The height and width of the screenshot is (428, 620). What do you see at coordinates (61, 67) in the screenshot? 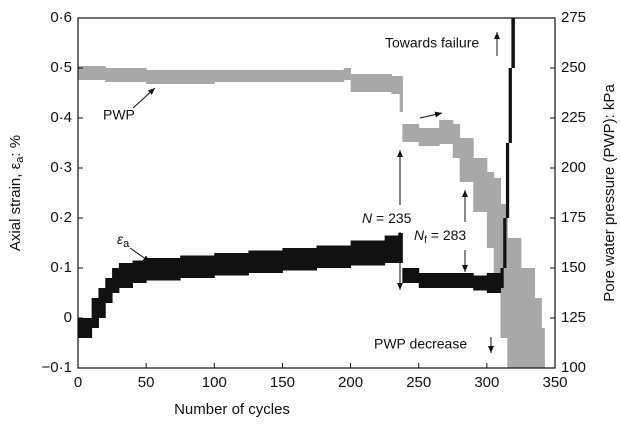
I see `y-tick-label: 0·5` at bounding box center [61, 67].